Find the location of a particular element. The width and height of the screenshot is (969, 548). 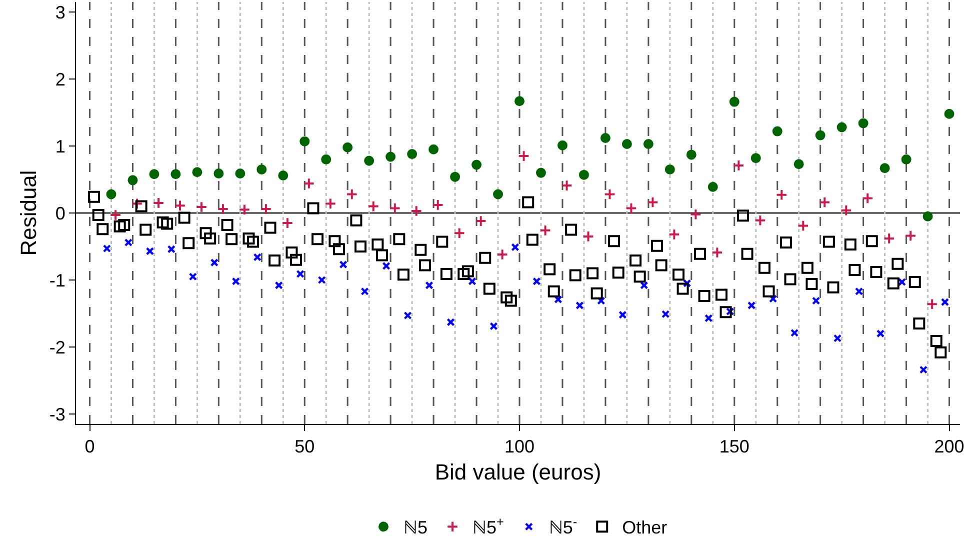

y-tick-label: -2 is located at coordinates (57, 347).